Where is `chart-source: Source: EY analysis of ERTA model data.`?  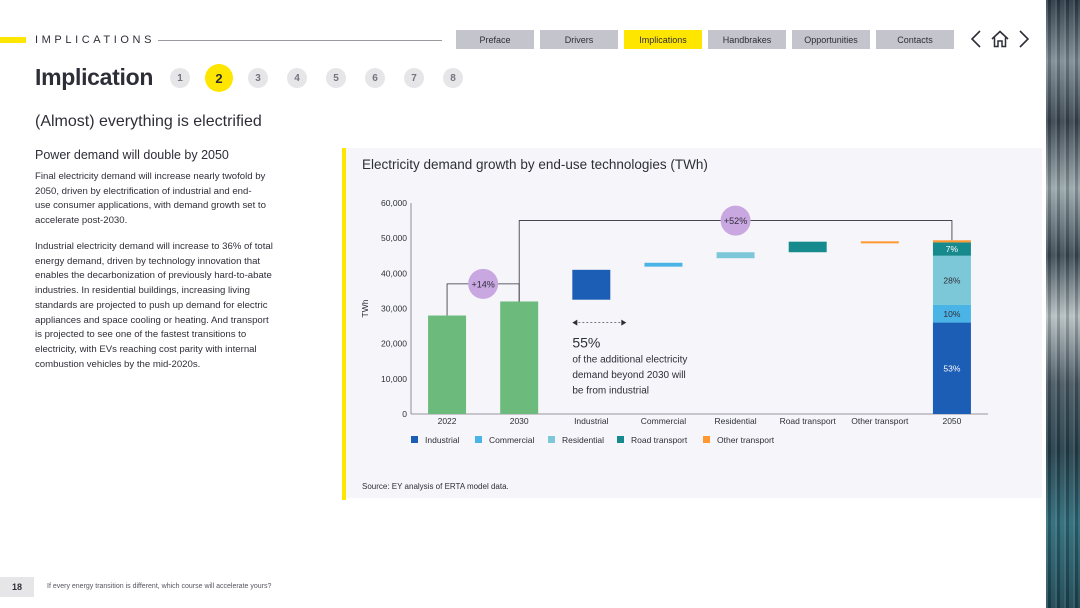 chart-source: Source: EY analysis of ERTA model data. is located at coordinates (435, 486).